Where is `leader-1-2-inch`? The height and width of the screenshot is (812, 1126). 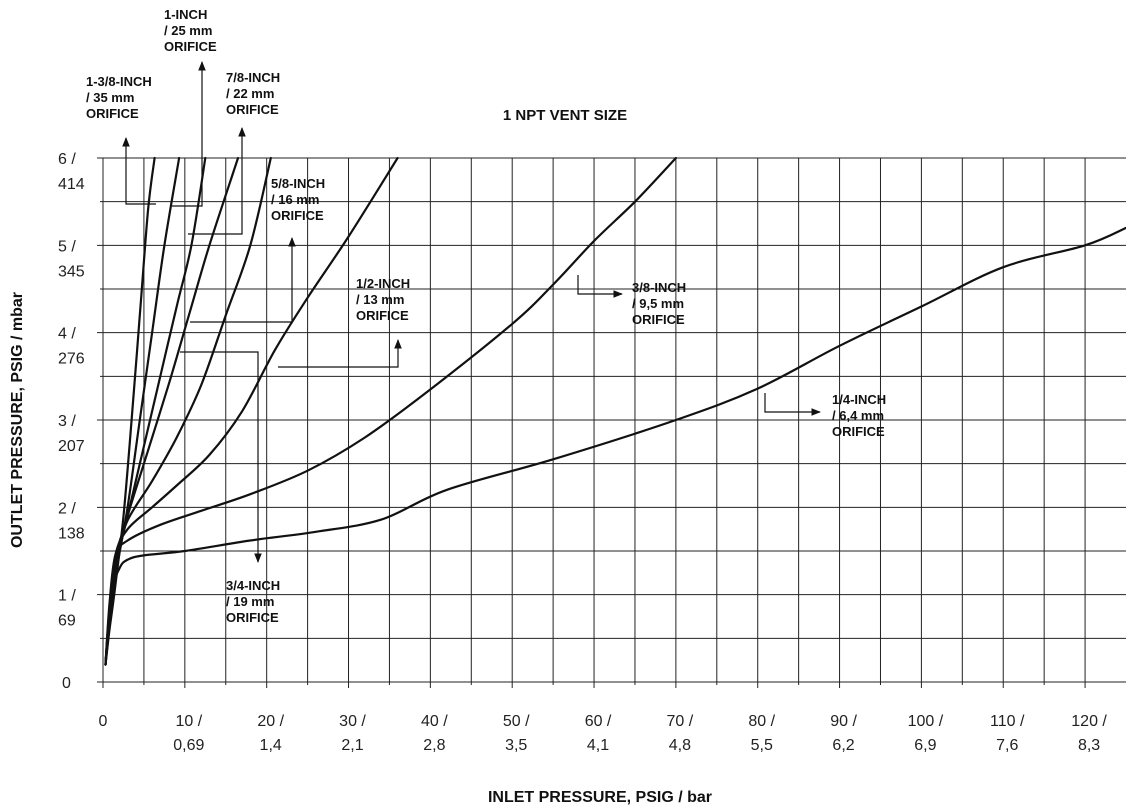 leader-1-2-inch is located at coordinates (340, 353).